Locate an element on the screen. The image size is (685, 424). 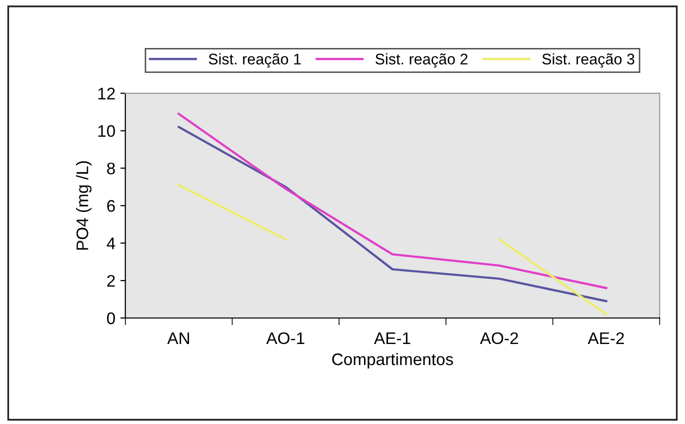
x-tick-label: AE-1 is located at coordinates (392, 338).